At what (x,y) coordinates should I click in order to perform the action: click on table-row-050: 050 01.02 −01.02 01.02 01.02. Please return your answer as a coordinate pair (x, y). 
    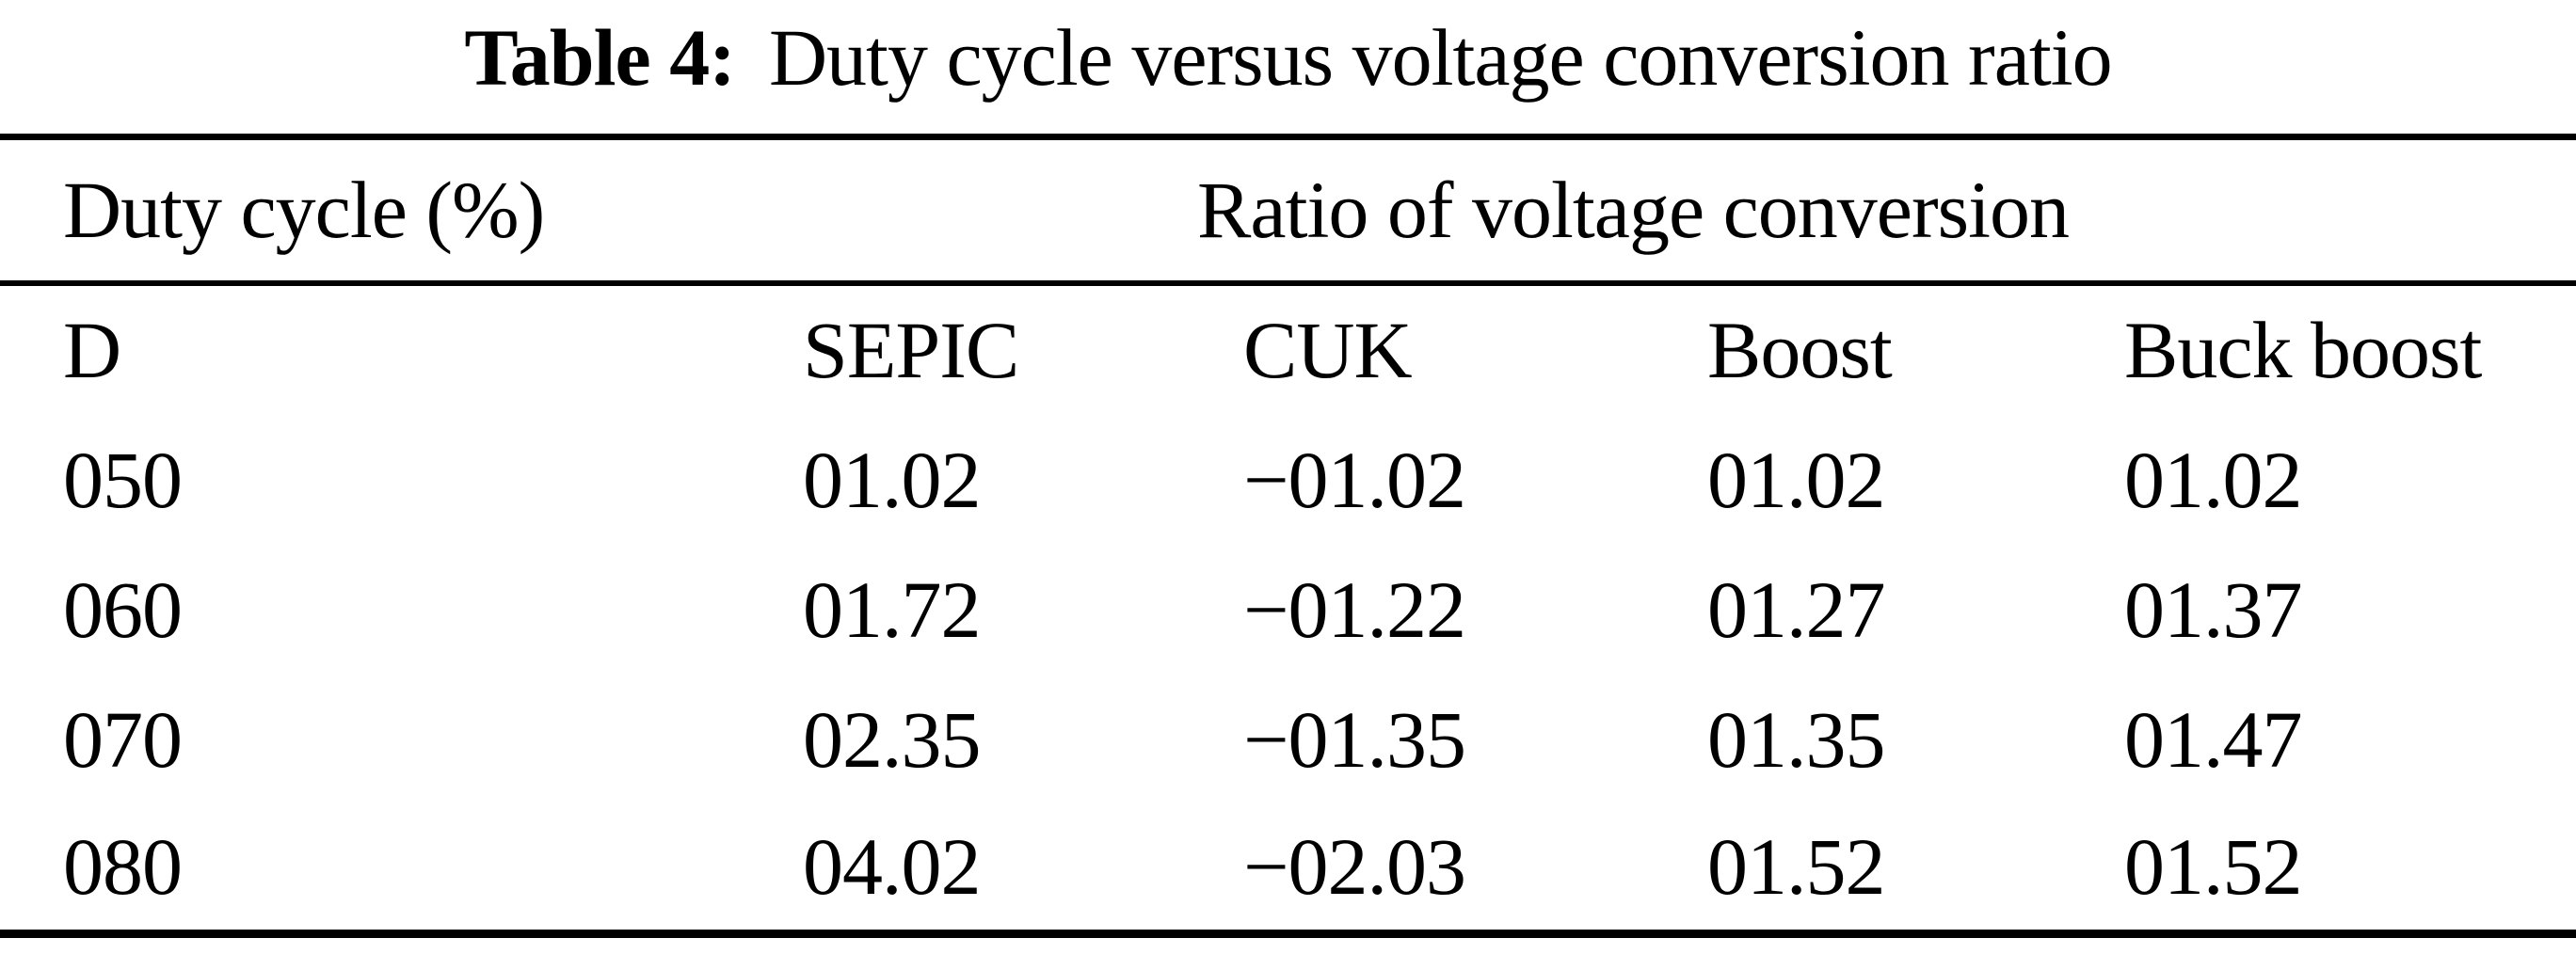
    Looking at the image, I should click on (1288, 480).